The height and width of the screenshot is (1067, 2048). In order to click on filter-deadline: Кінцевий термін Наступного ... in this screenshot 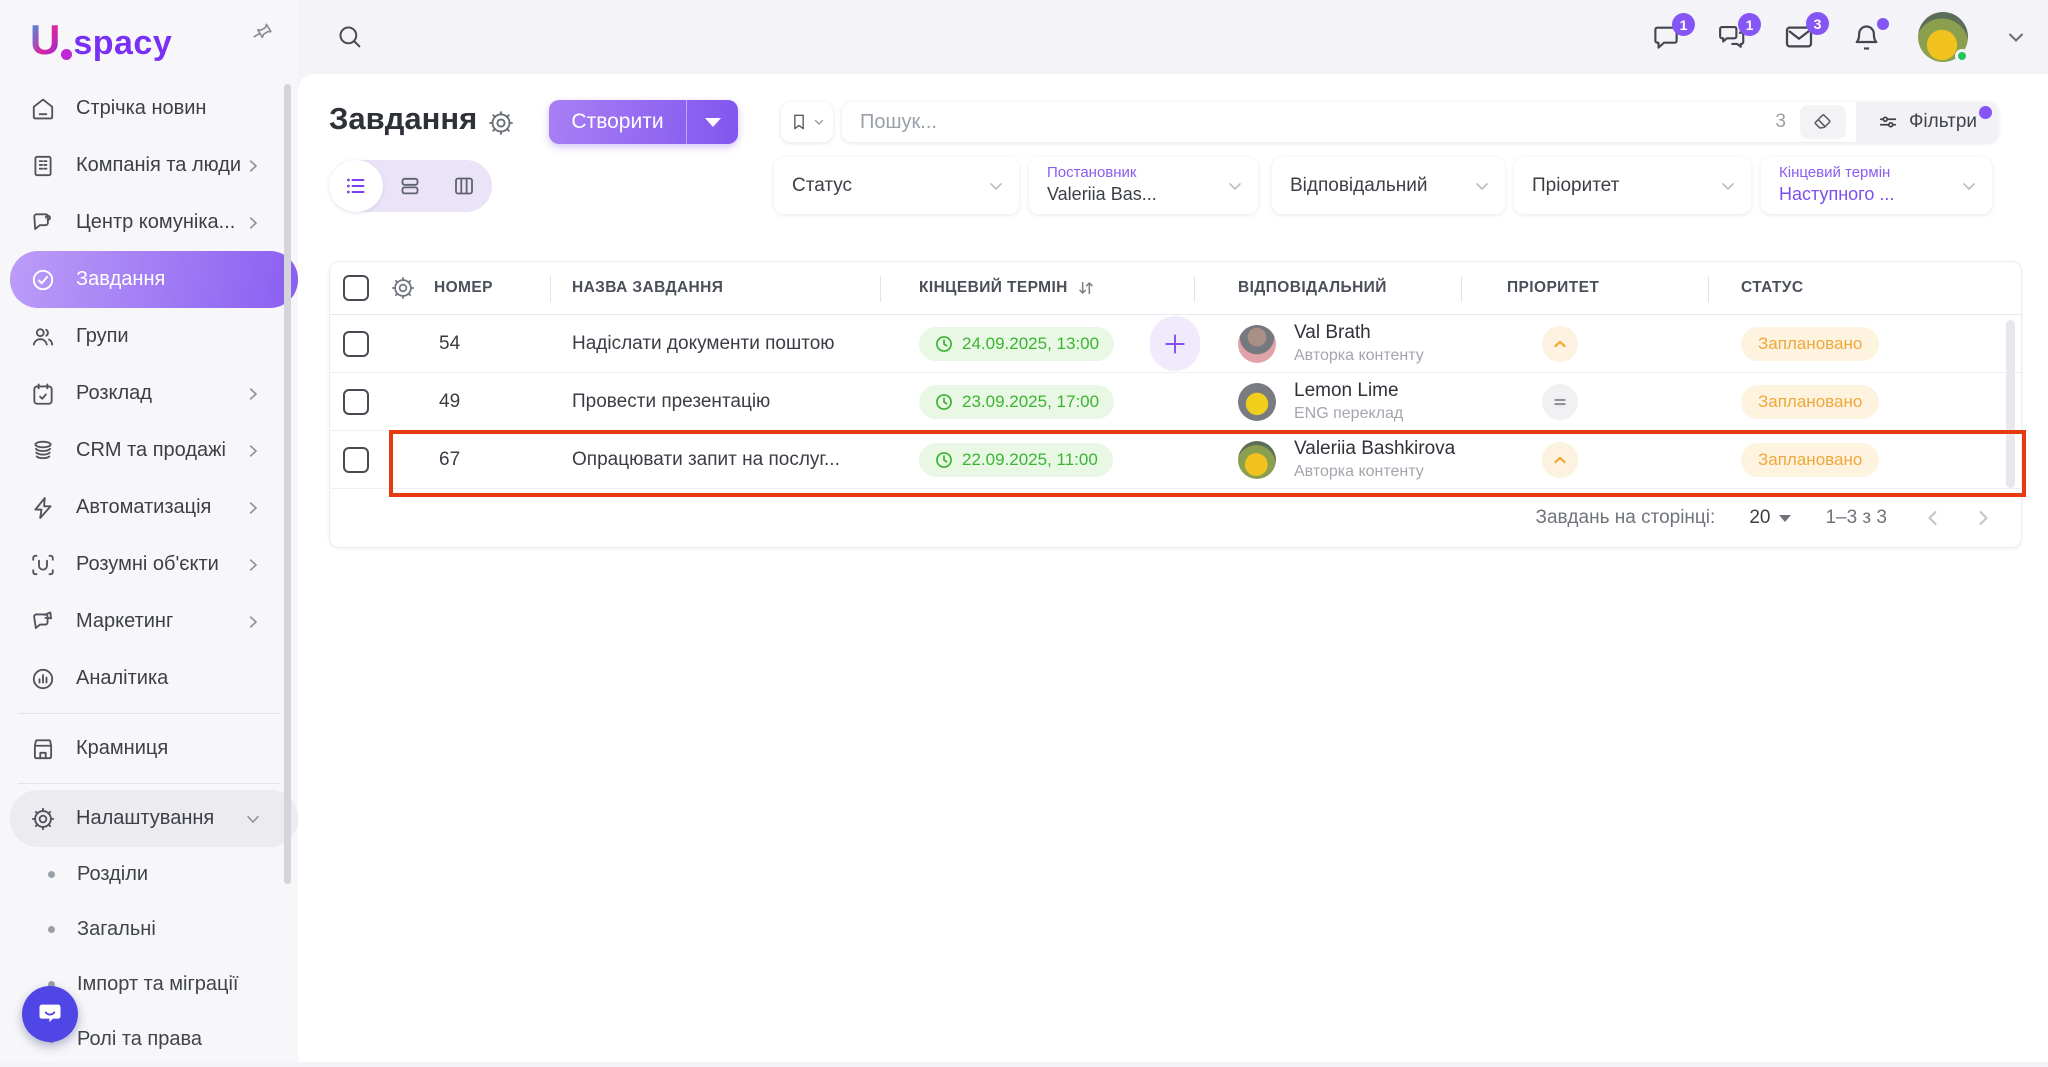, I will do `click(1876, 185)`.